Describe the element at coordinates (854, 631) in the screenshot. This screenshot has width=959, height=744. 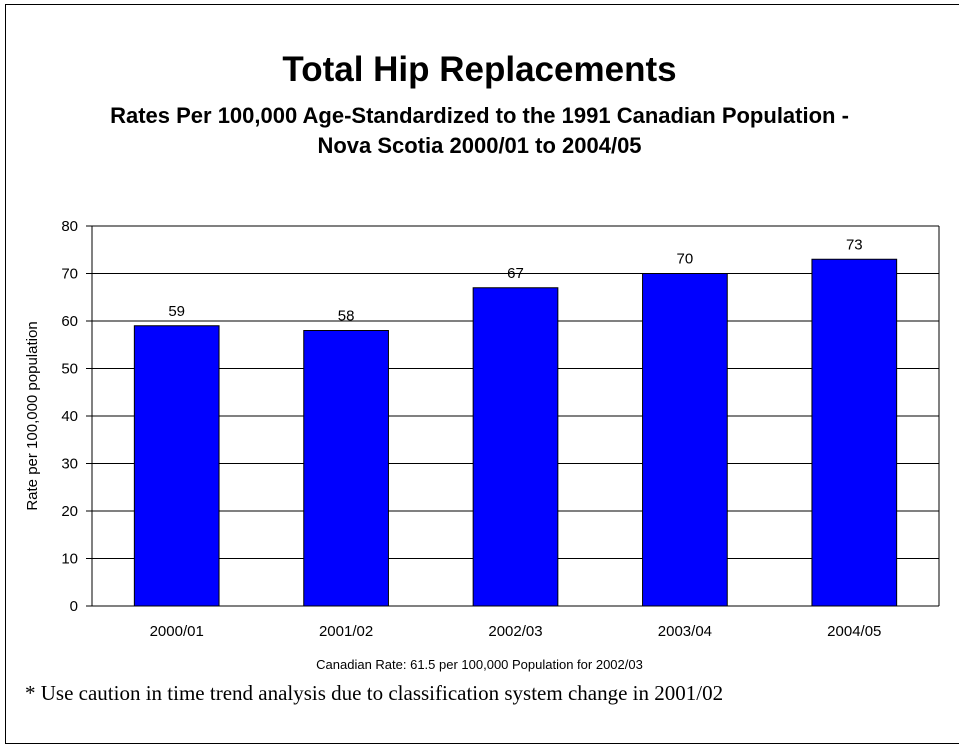
I see `x-tick-label: 2004/05` at that location.